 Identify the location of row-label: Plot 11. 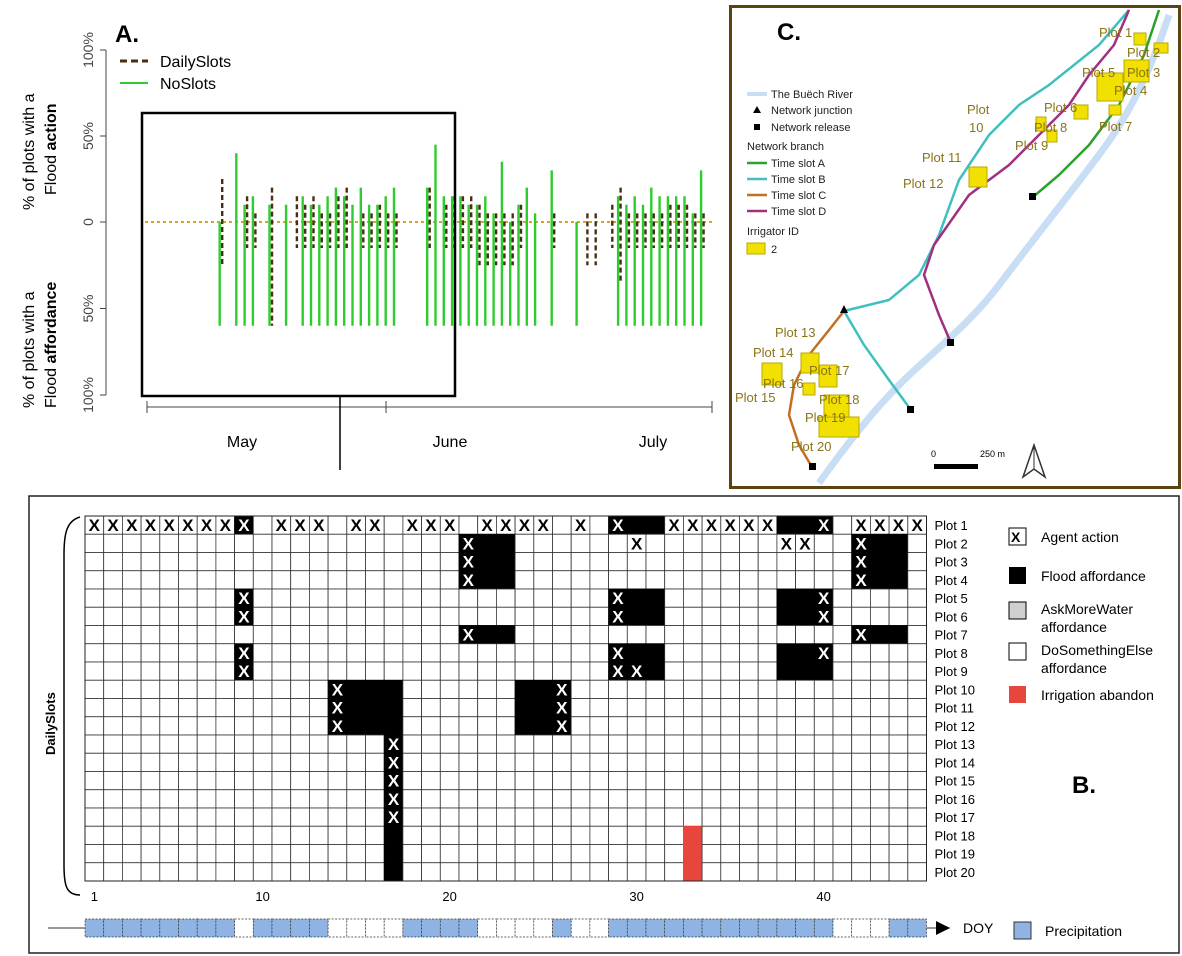
(955, 708).